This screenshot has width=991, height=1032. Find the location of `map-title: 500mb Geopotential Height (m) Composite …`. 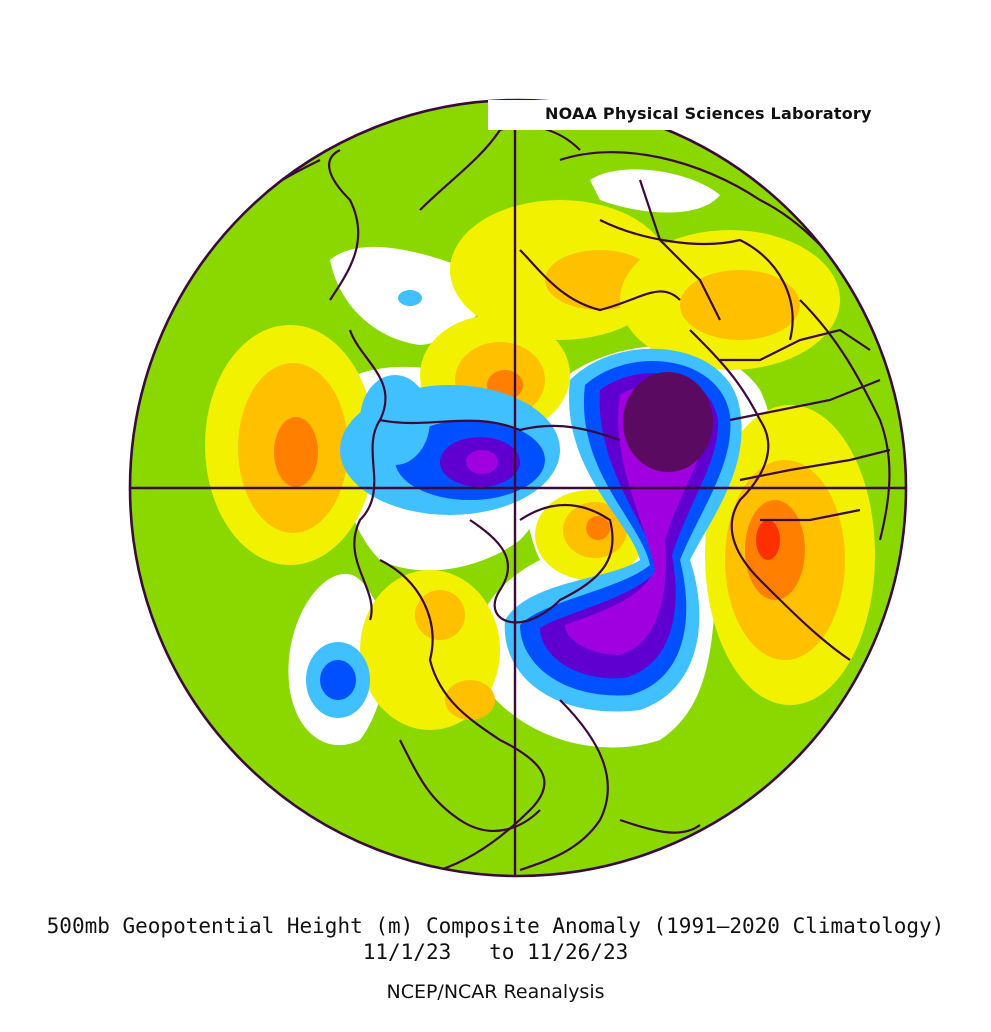

map-title: 500mb Geopotential Height (m) Composite … is located at coordinates (495, 926).